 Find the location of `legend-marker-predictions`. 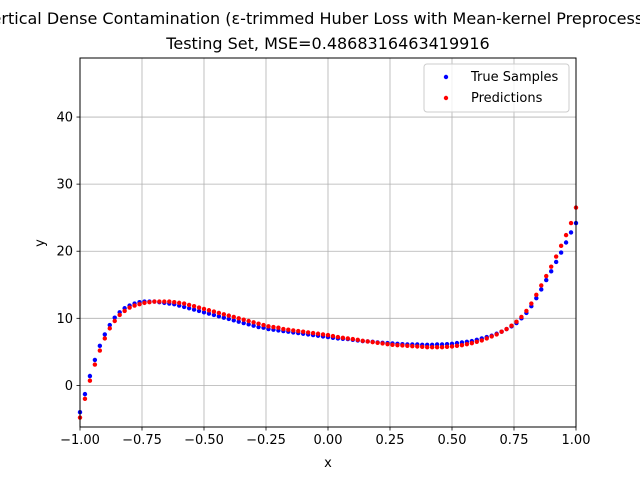

legend-marker-predictions is located at coordinates (446, 98).